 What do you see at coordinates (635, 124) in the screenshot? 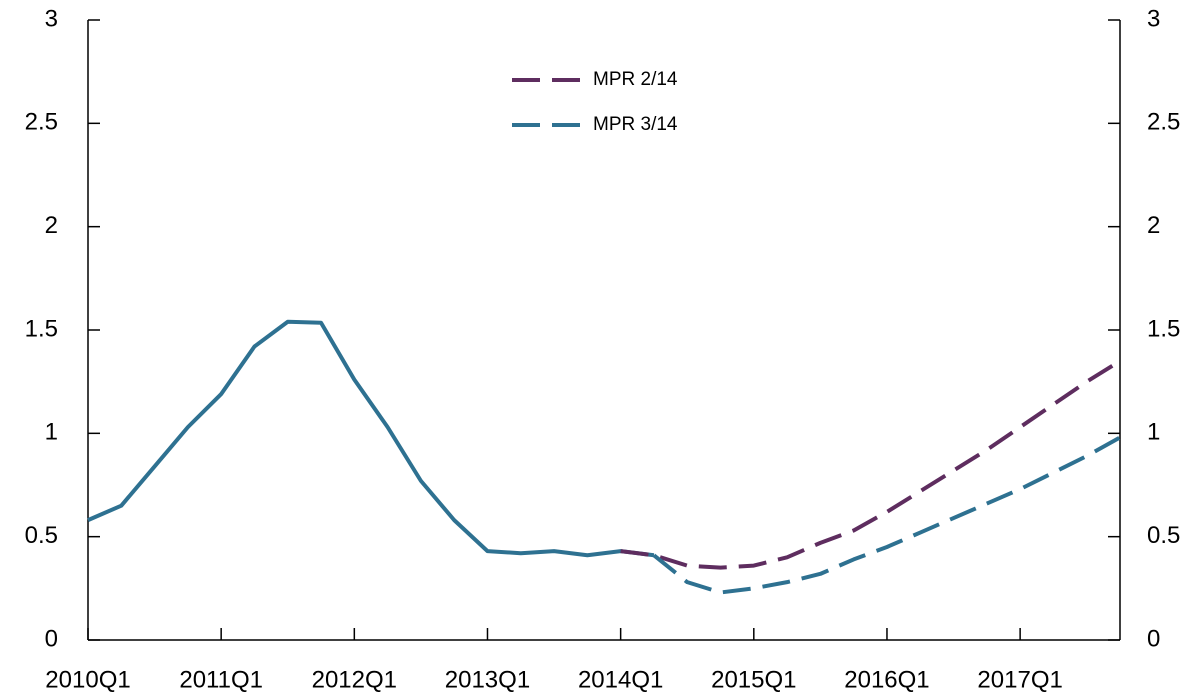
I see `legend-label: MPR 3/14` at bounding box center [635, 124].